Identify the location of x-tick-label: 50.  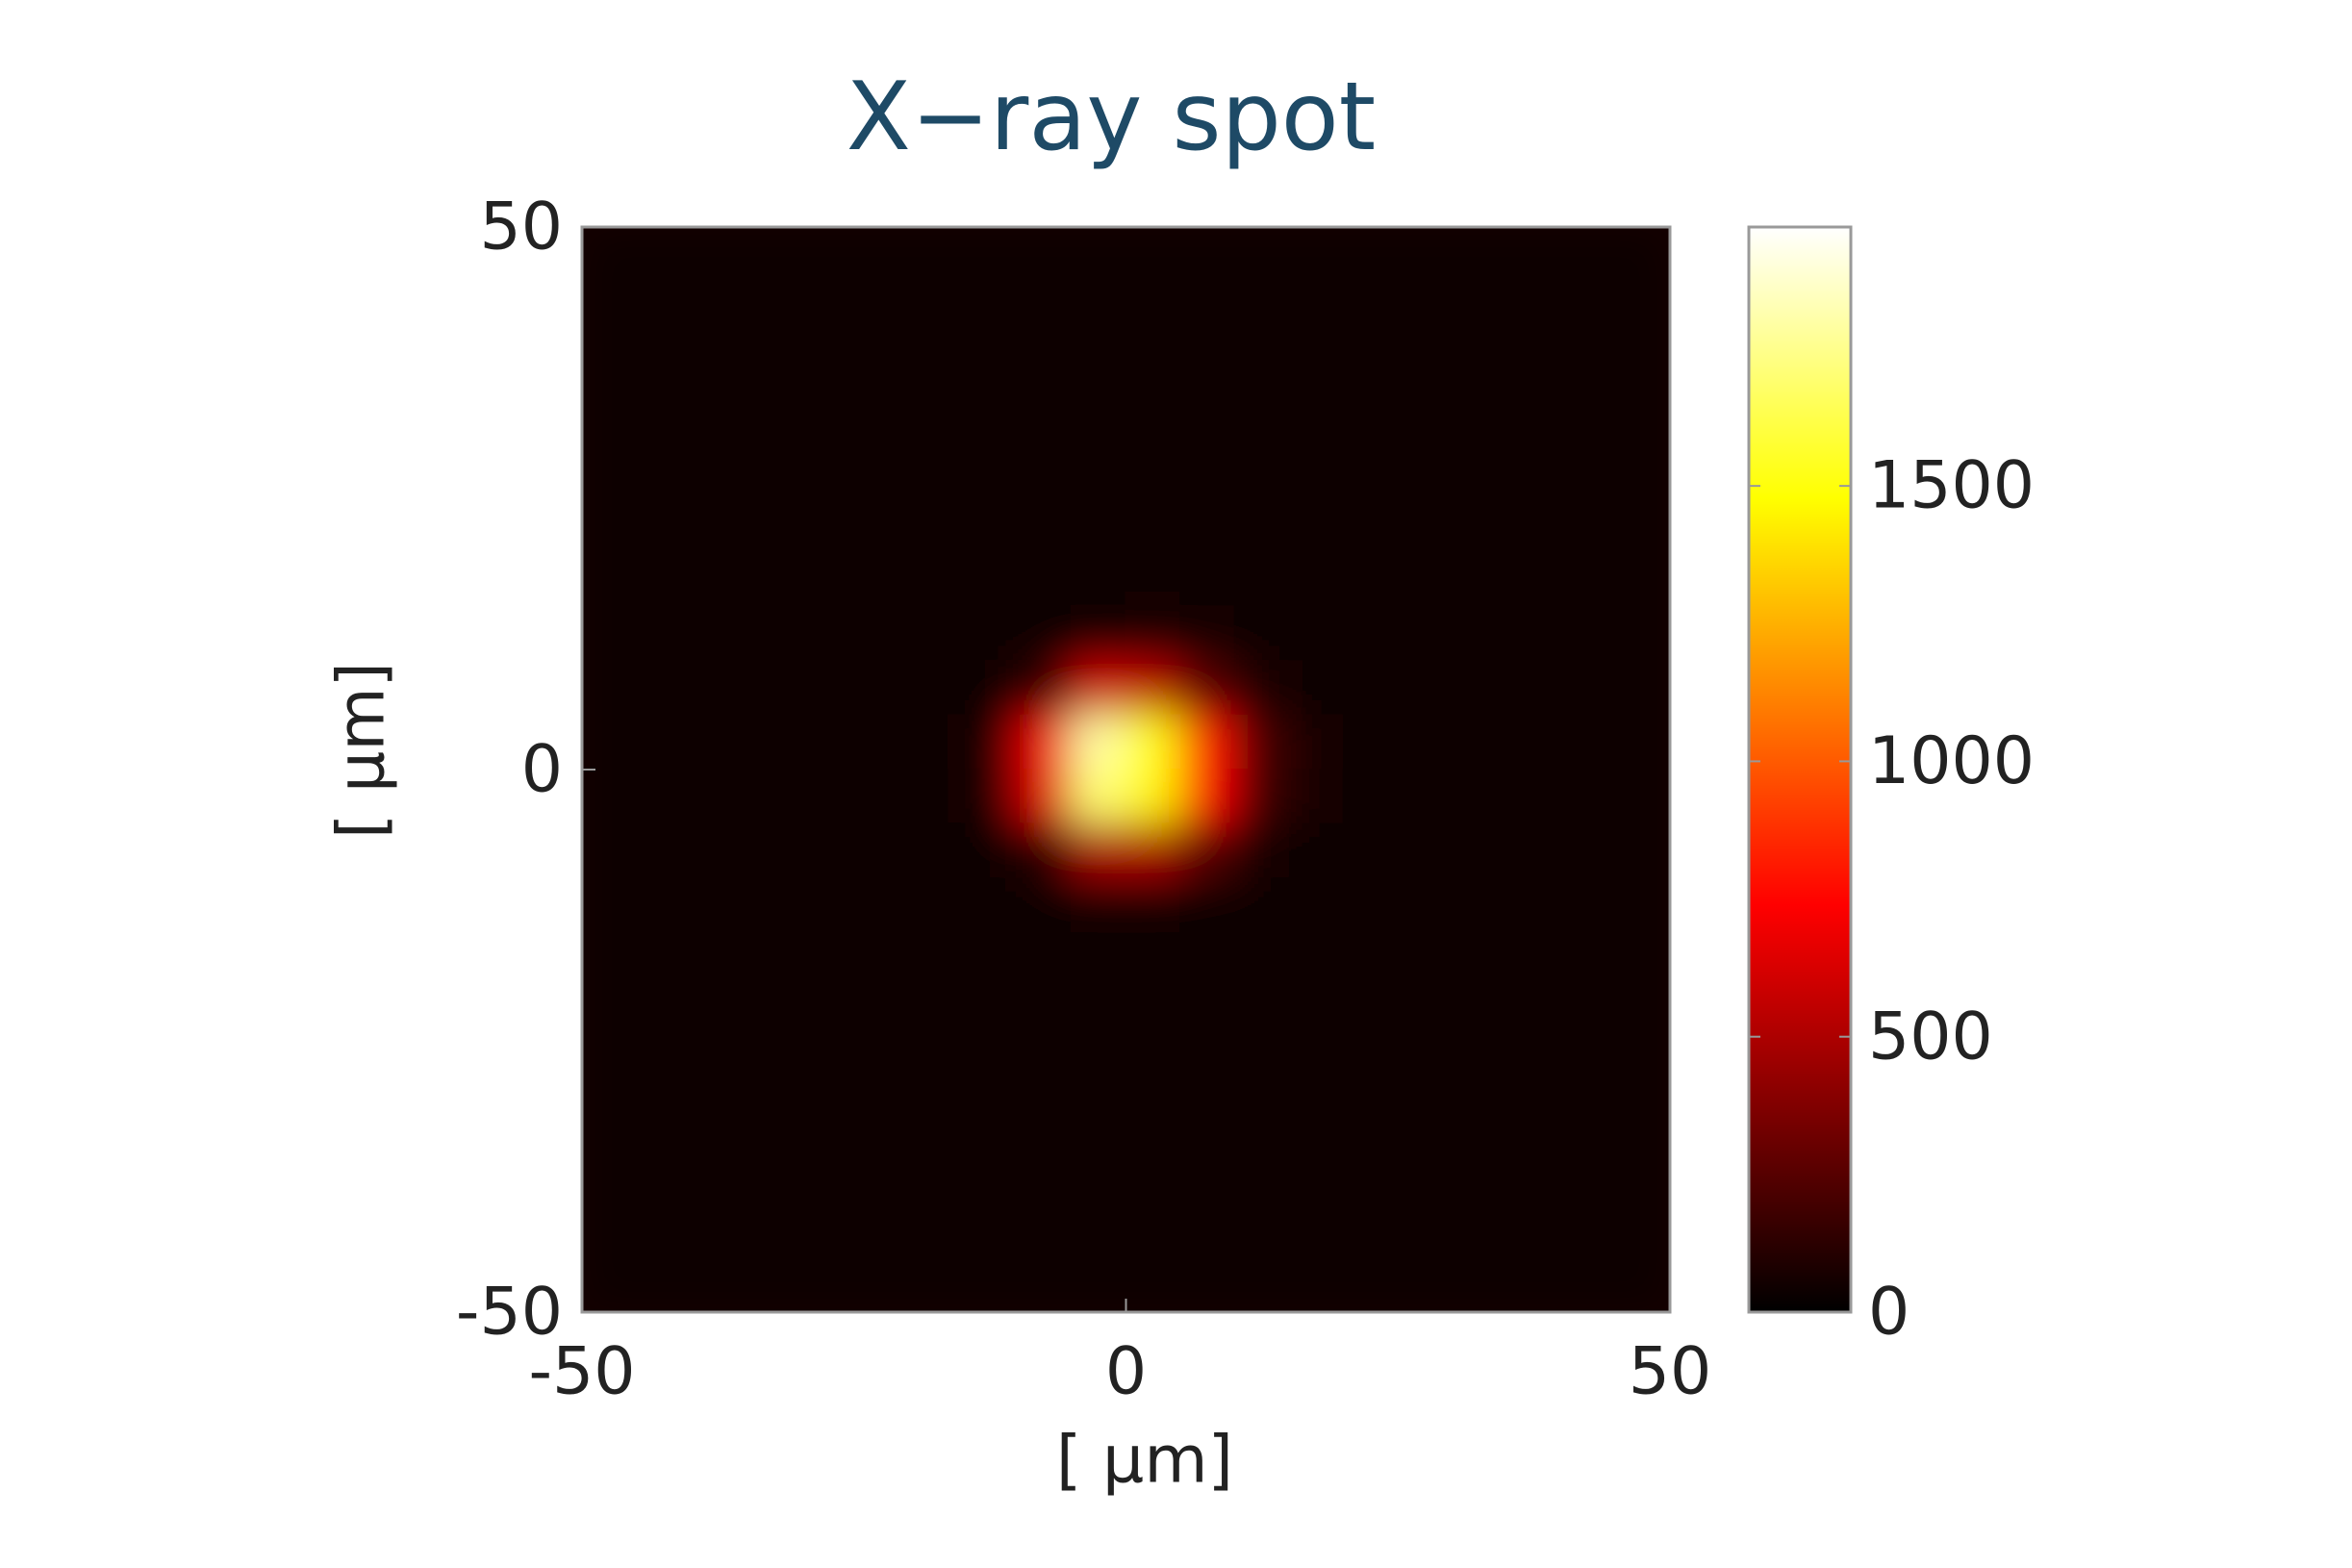
(1670, 1372).